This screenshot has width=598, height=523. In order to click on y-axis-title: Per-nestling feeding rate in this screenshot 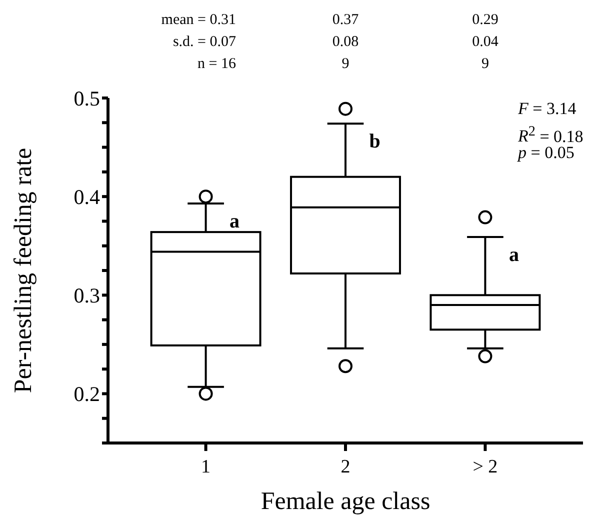, I will do `click(23, 271)`.